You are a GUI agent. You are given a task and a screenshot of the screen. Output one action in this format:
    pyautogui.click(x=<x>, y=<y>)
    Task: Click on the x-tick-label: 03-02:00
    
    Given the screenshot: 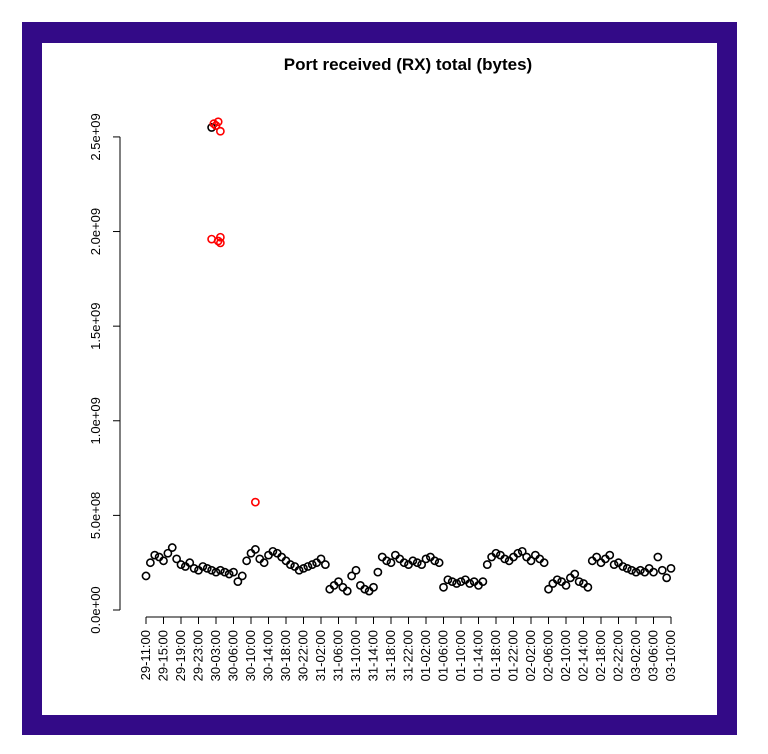 What is the action you would take?
    pyautogui.click(x=635, y=655)
    